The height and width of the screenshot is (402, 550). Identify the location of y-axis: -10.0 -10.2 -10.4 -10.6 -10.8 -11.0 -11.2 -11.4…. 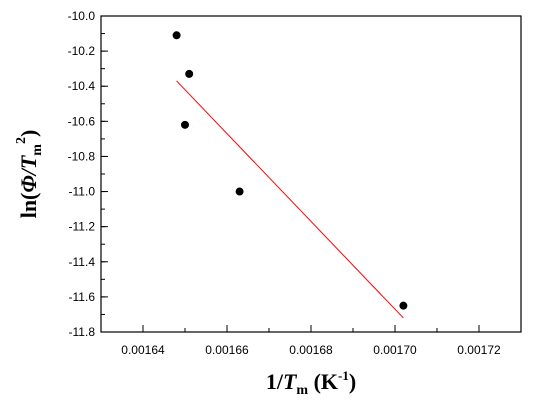
(88, 174).